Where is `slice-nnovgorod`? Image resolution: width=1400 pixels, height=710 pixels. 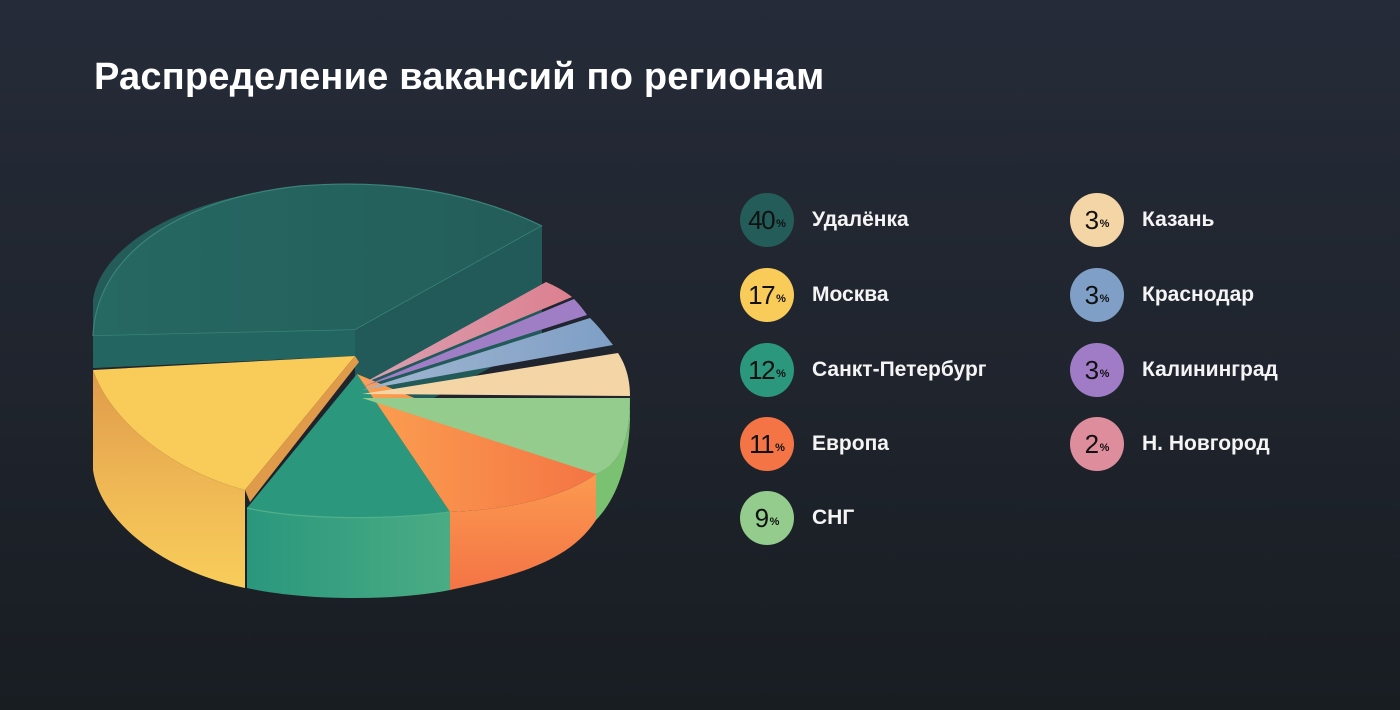
slice-nnovgorod is located at coordinates (467, 333).